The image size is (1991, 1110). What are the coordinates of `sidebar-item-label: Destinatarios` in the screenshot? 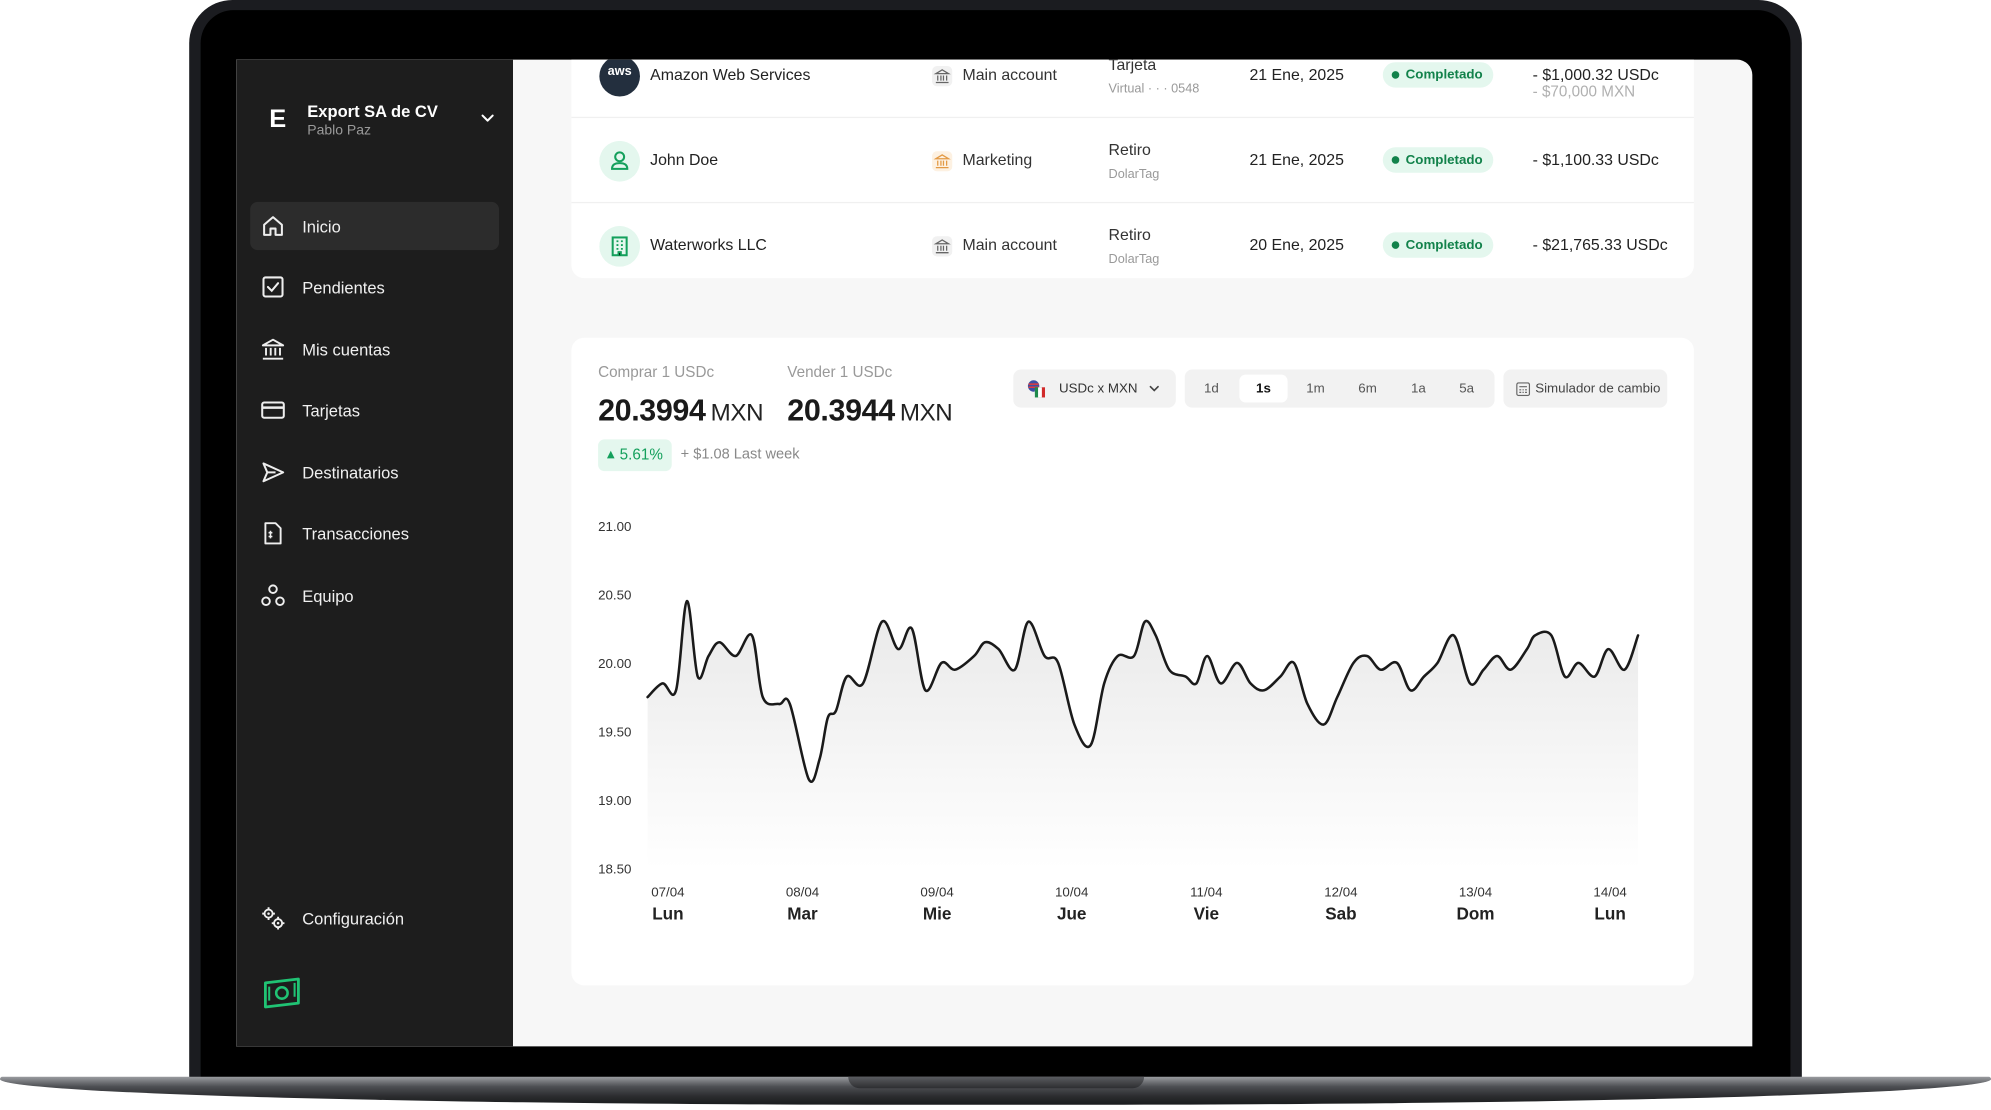 It's located at (350, 473).